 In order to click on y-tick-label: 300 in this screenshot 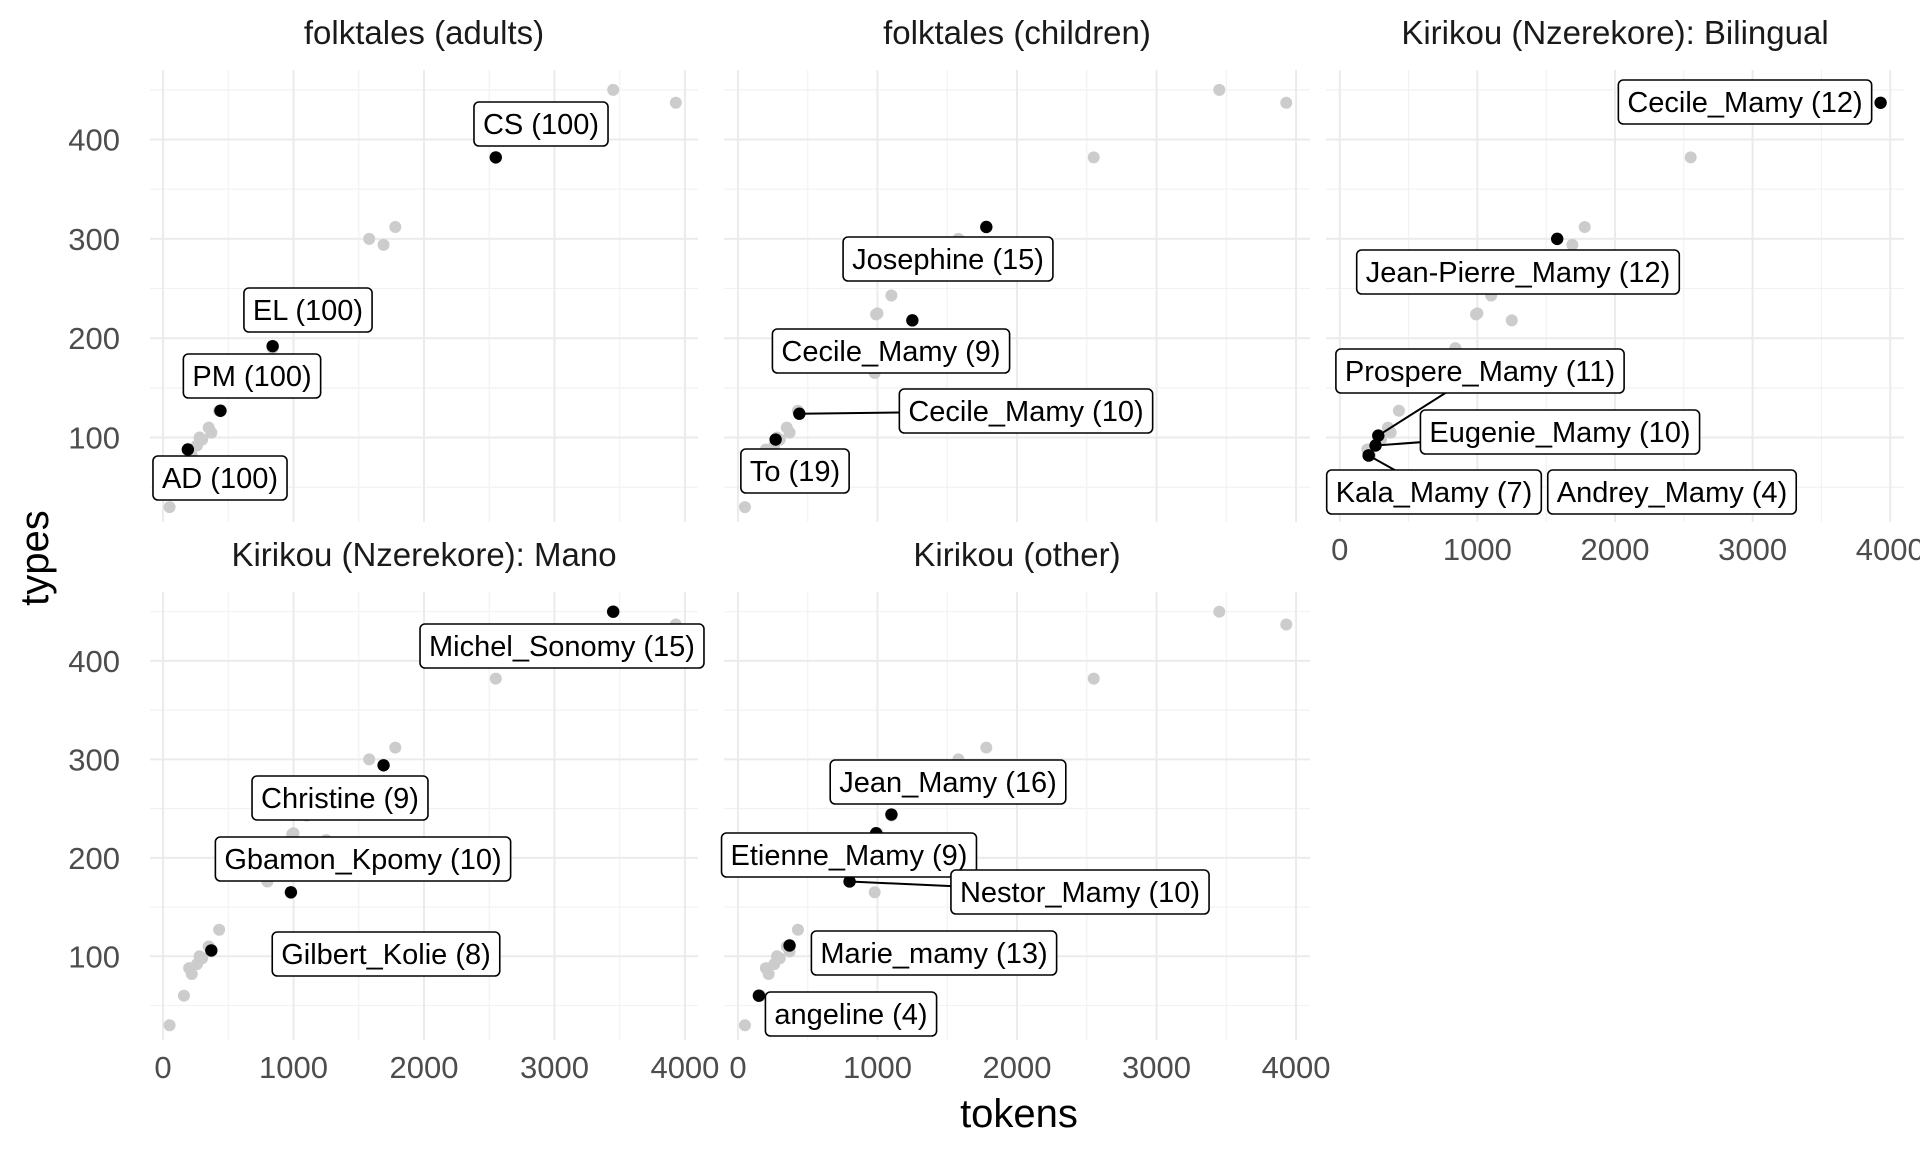, I will do `click(94, 759)`.